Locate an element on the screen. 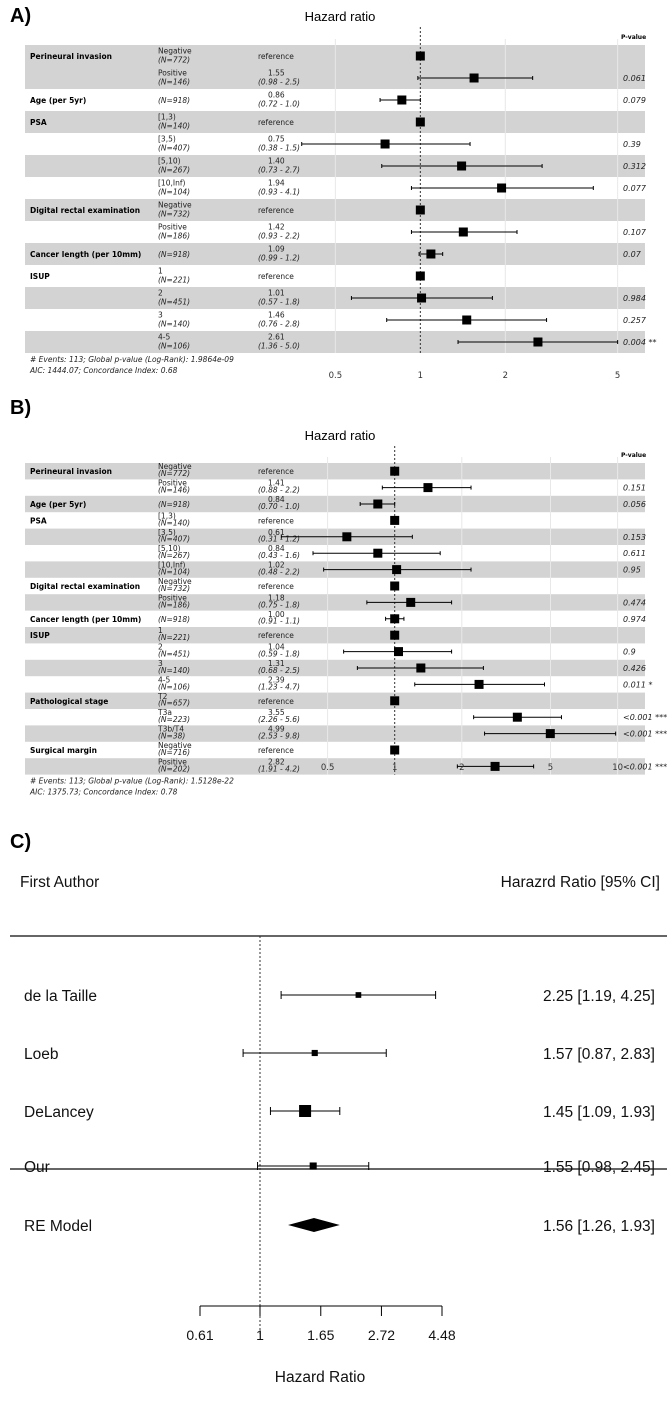 Image resolution: width=672 pixels, height=1405 pixels. right-header: Harazrd Ratio [95% CI] is located at coordinates (580, 882).